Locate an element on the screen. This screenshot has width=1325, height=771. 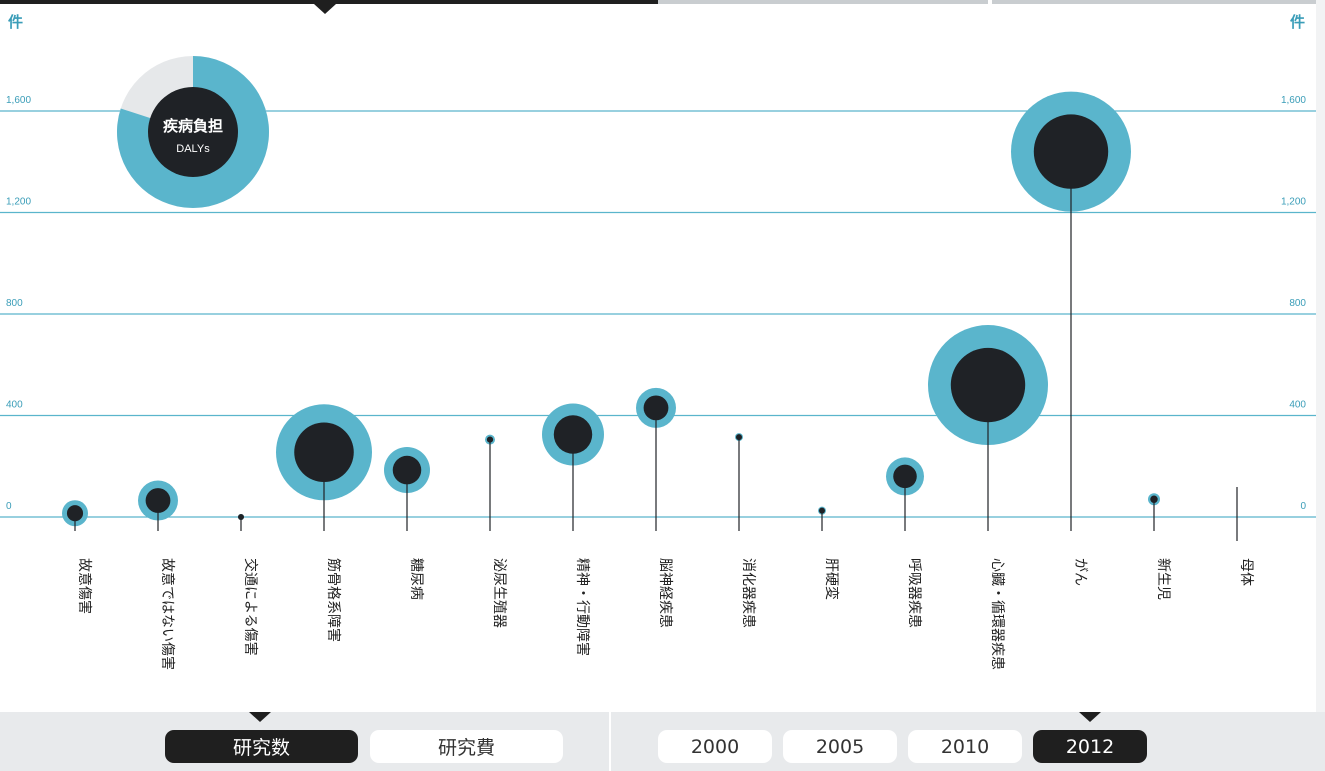
year-tab-2012: 2012 is located at coordinates (1090, 746).